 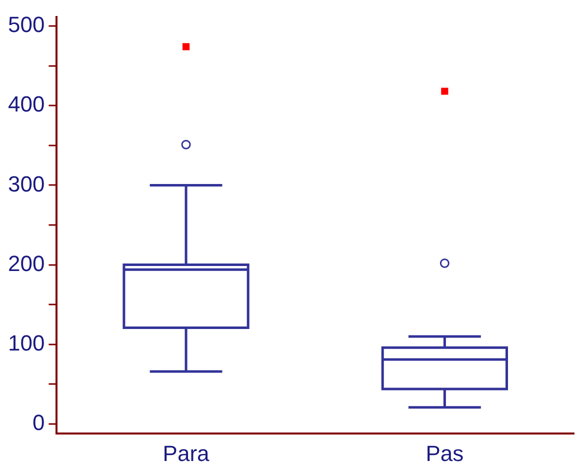 What do you see at coordinates (26, 183) in the screenshot?
I see `y-tick-label: 300` at bounding box center [26, 183].